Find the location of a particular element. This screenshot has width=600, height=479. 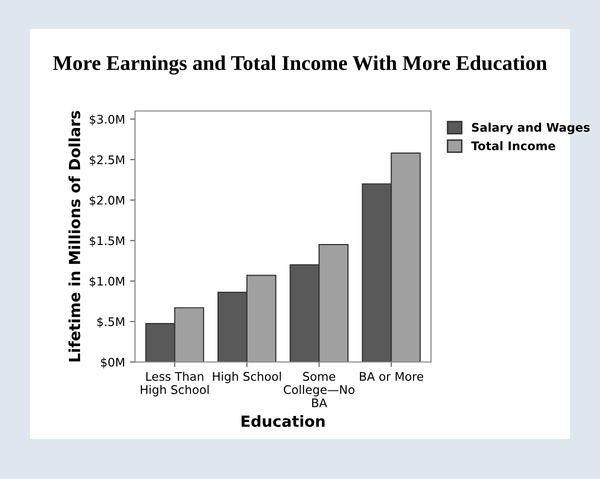

y-tick-label: $1.5M is located at coordinates (107, 241).